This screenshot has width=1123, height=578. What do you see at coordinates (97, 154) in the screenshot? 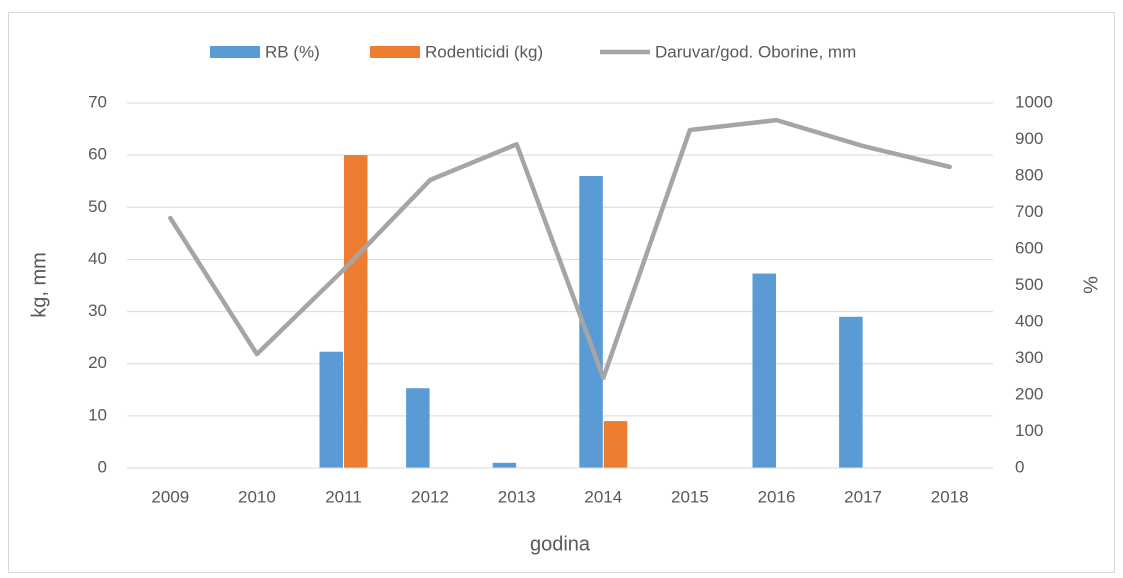
I see `y-tick-label: 60` at bounding box center [97, 154].